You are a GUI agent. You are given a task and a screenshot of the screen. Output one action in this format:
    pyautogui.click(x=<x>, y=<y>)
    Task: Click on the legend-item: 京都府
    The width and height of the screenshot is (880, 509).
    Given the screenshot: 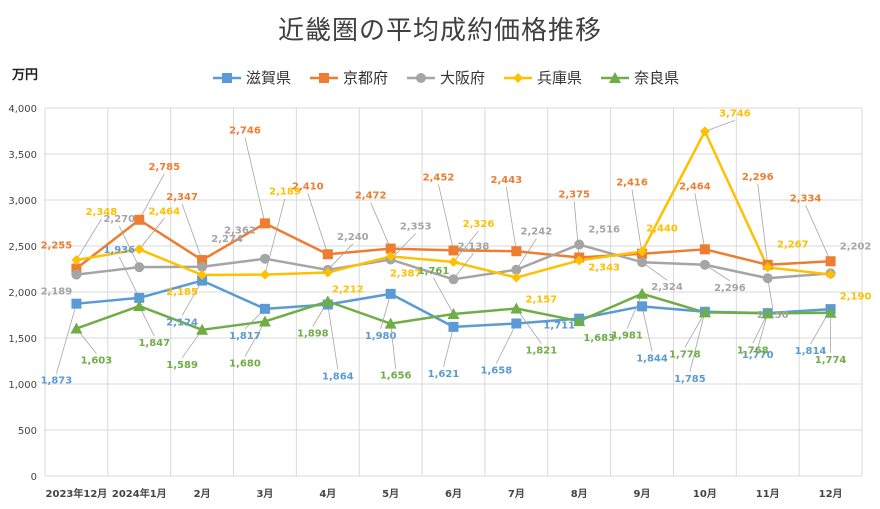 What is the action you would take?
    pyautogui.click(x=348, y=77)
    